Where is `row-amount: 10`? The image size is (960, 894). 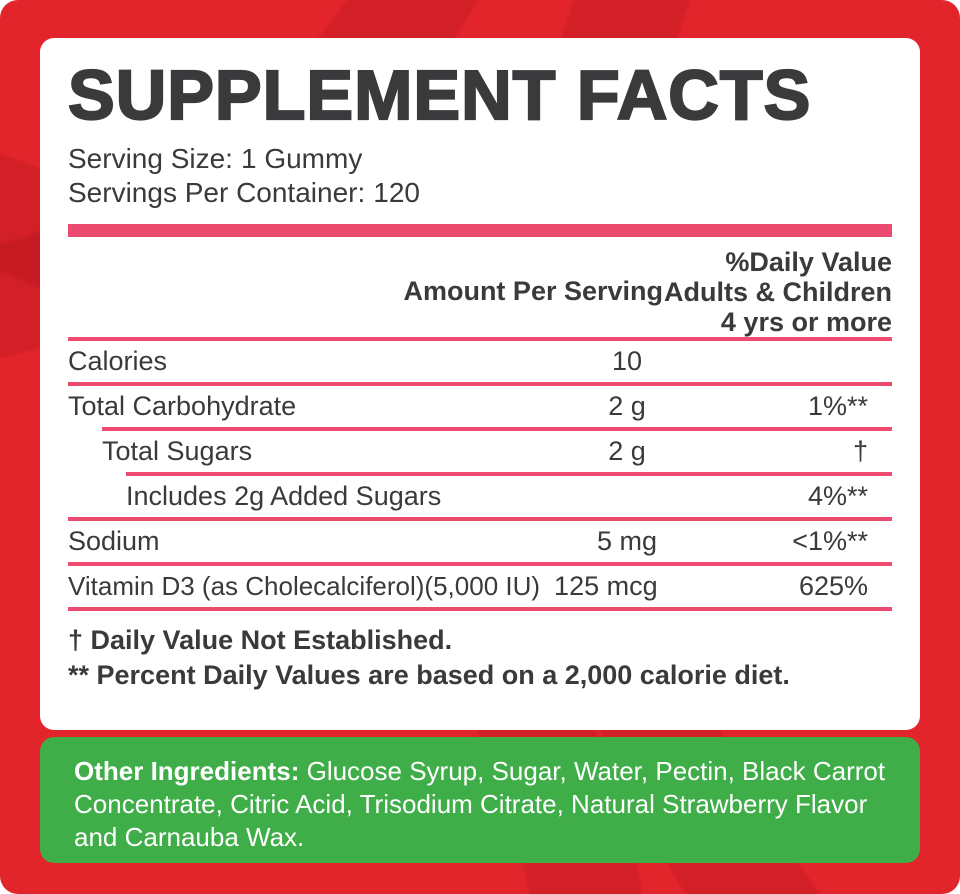 row-amount: 10 is located at coordinates (627, 361).